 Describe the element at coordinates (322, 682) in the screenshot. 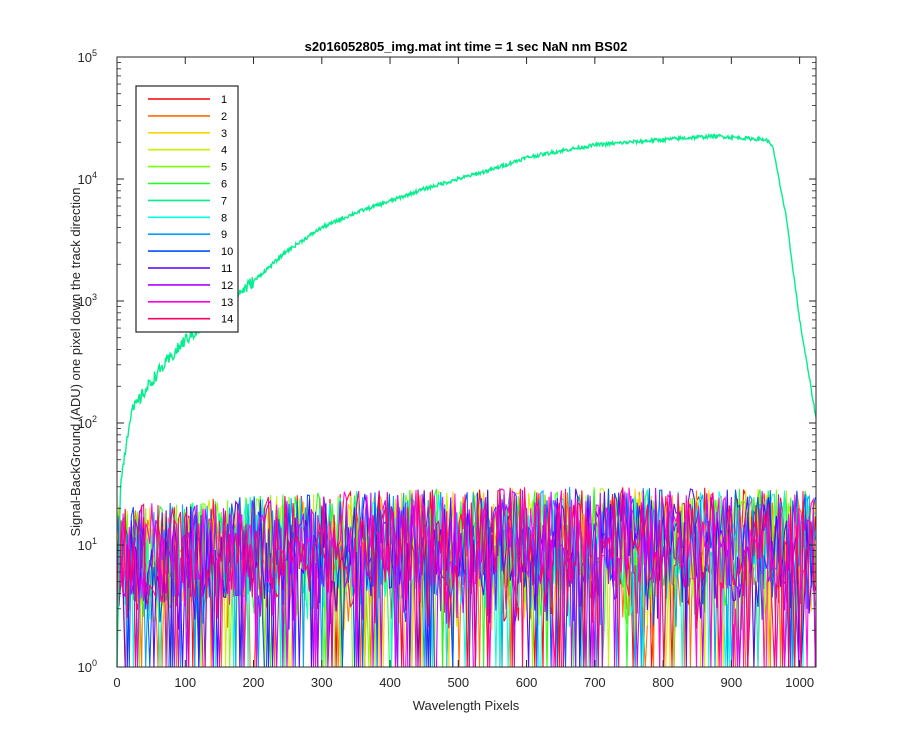

I see `x-tick-label: 300` at that location.